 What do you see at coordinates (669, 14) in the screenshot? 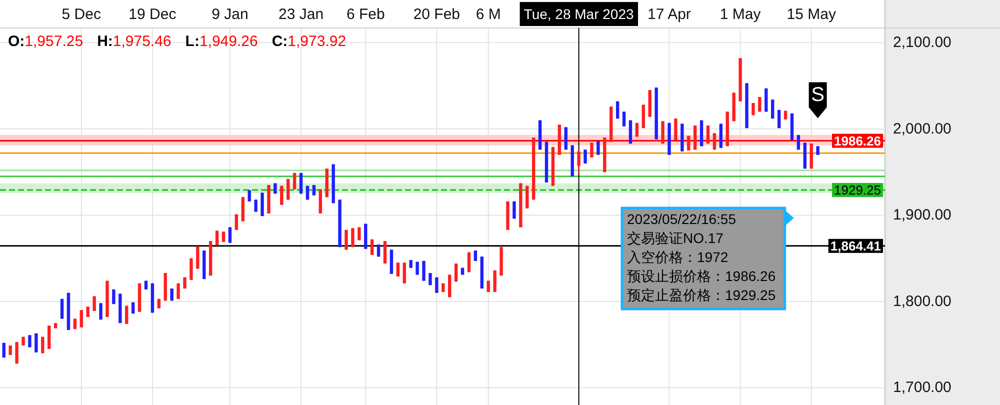
I see `x-tick-label: 17 Apr` at bounding box center [669, 14].